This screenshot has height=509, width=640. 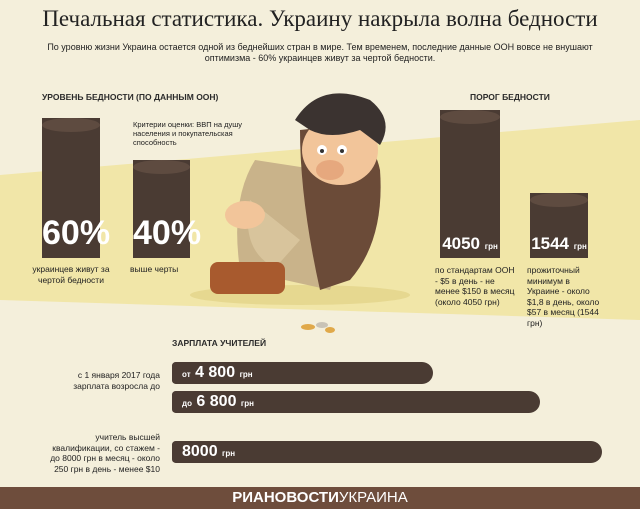 What do you see at coordinates (130, 97) in the screenshot?
I see `section-title: УРОВЕНЬ БЕДНОСТИ (ПО ДАННЫМ ООН)` at bounding box center [130, 97].